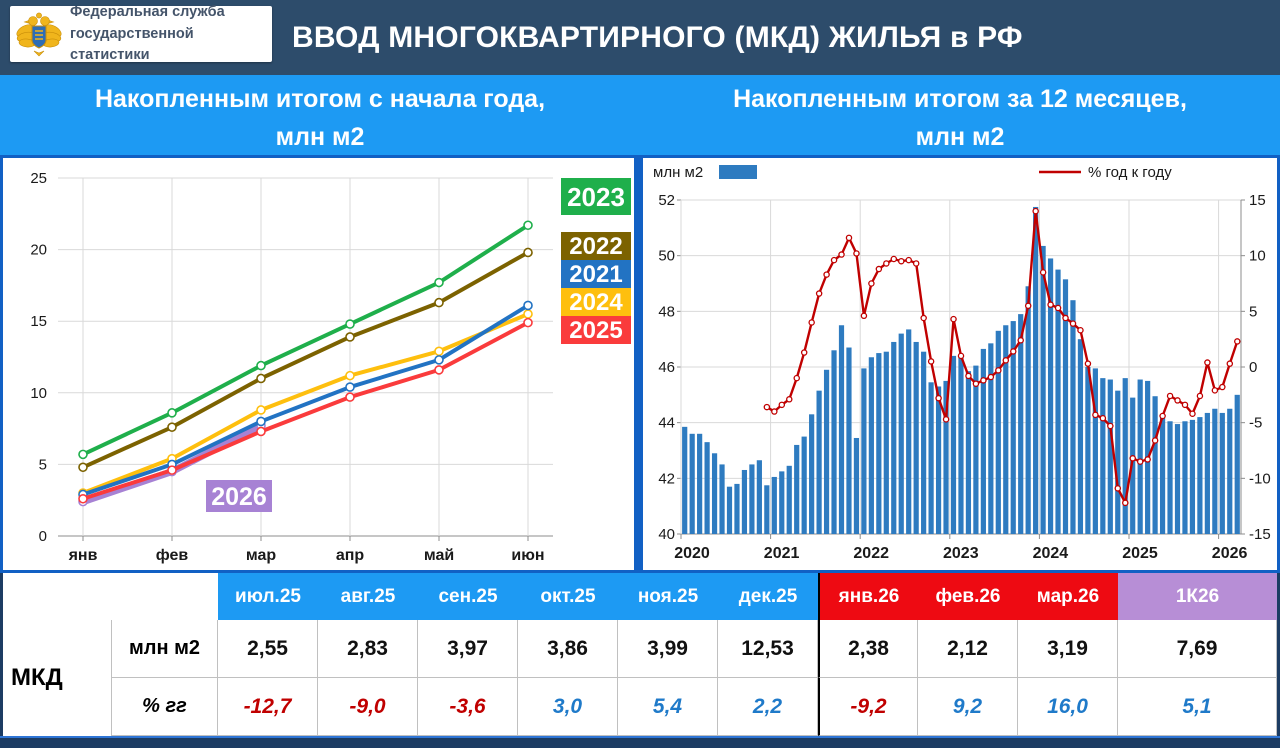  What do you see at coordinates (468, 649) in the screenshot?
I see `table-cell-mln: 3,97` at bounding box center [468, 649].